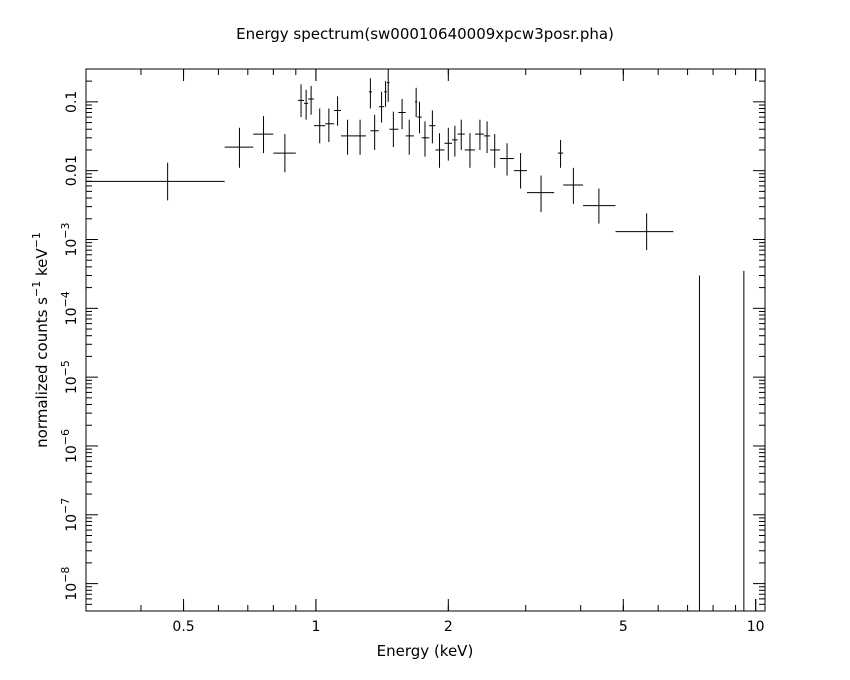 This screenshot has width=850, height=680. Describe the element at coordinates (468, 627) in the screenshot. I see `x-axis-tick-labels: 0.5 1 2 5 10` at that location.